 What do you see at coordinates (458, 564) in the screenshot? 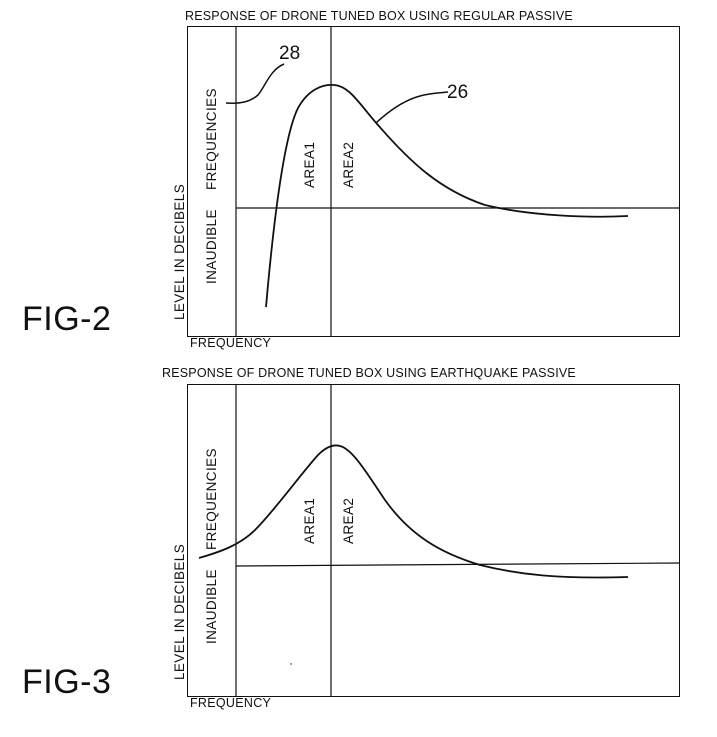
I see `fig3-reference-level-line` at bounding box center [458, 564].